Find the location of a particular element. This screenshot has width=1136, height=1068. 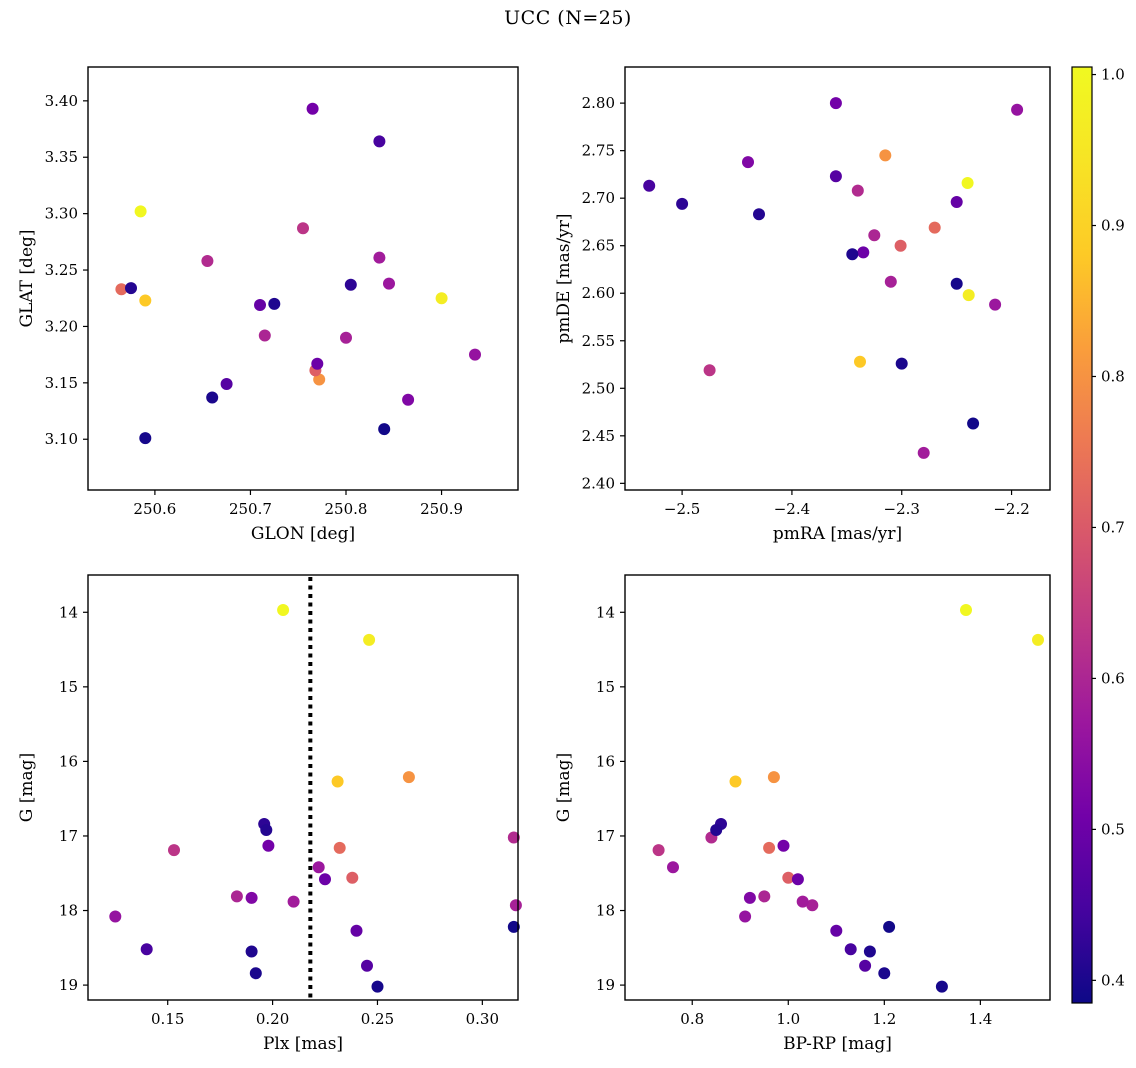

y-tick-label: 3.25 is located at coordinates (61, 270).